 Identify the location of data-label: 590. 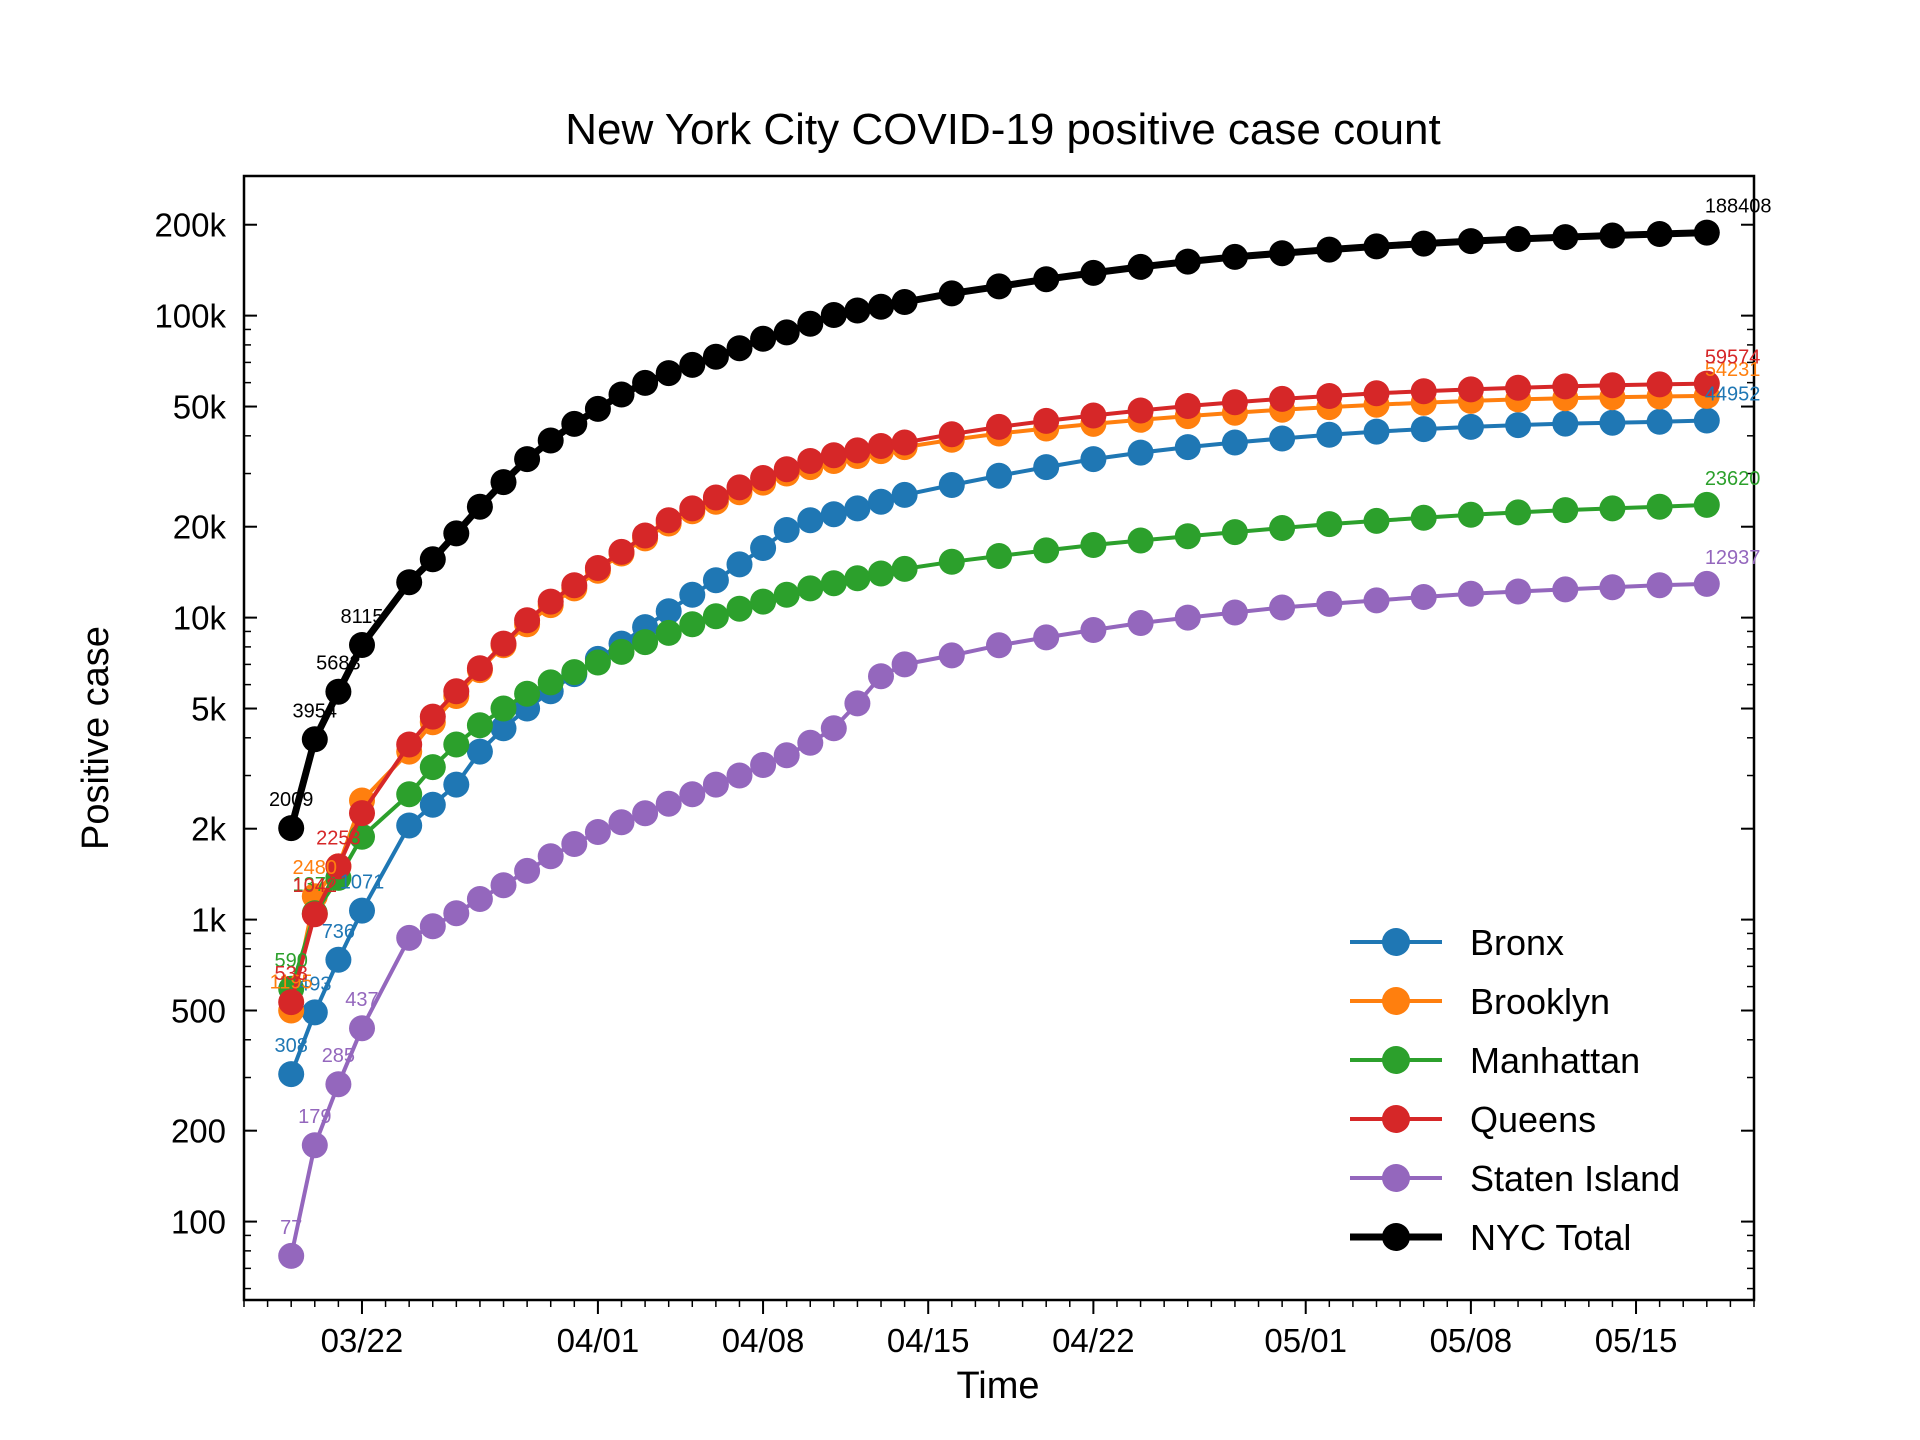
(291, 961).